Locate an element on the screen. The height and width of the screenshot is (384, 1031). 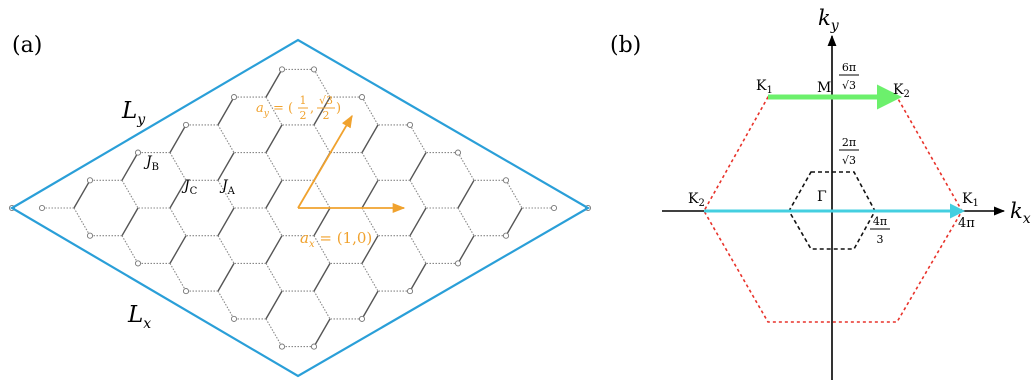
svg-text: 4π is located at coordinates (880, 221).